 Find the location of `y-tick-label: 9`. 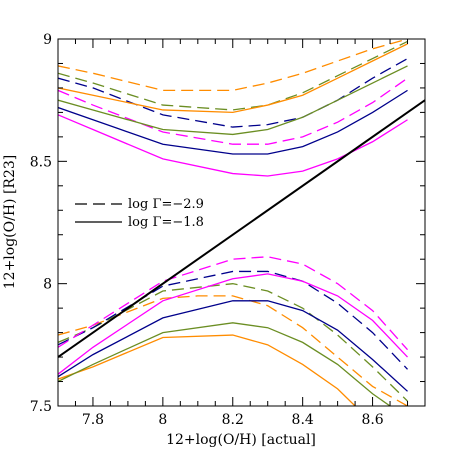

y-tick-label: 9 is located at coordinates (47, 40).